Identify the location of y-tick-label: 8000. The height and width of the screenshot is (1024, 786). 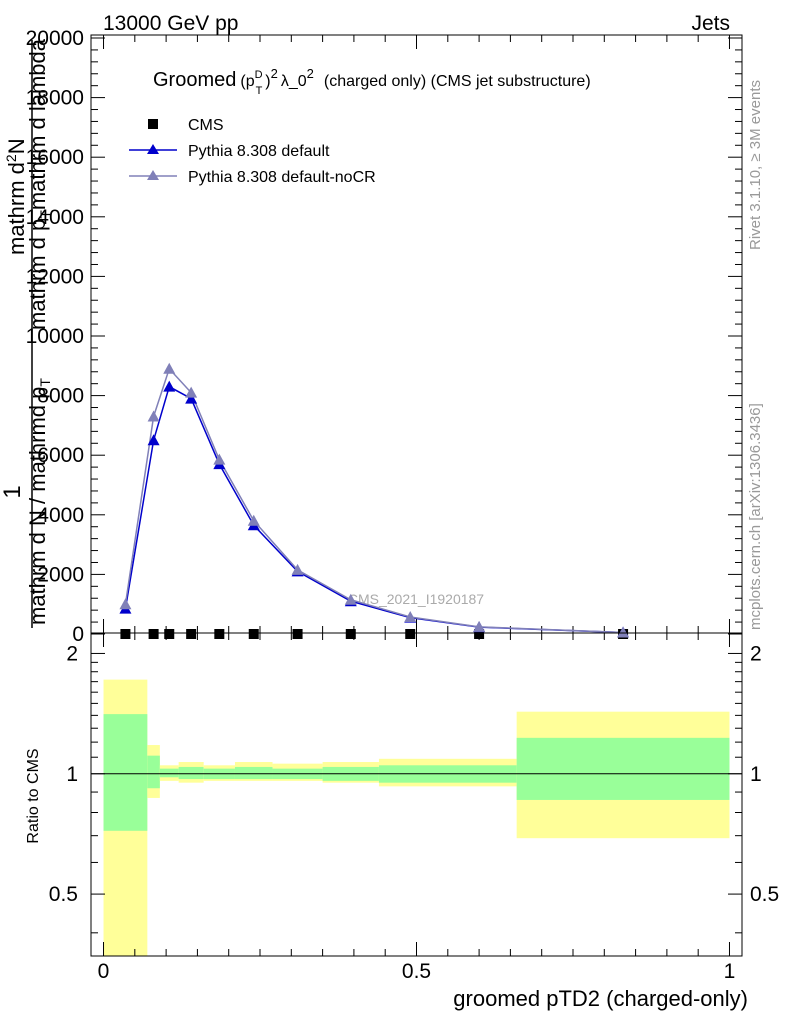
(60, 396).